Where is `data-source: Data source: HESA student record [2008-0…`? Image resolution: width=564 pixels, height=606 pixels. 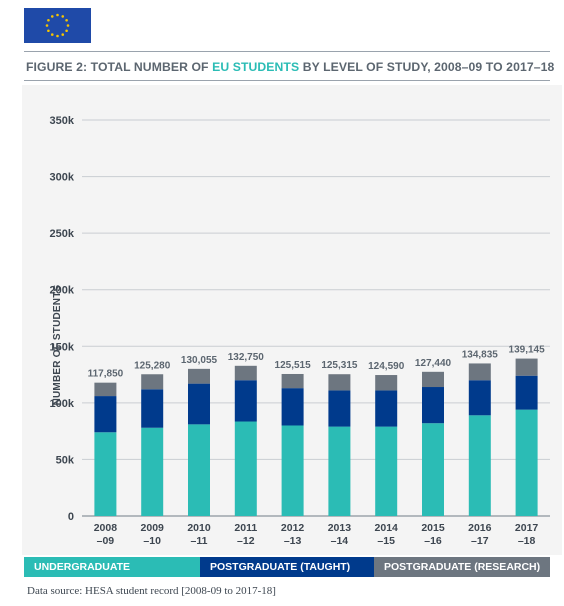 data-source: Data source: HESA student record [2008-0… is located at coordinates (151, 591).